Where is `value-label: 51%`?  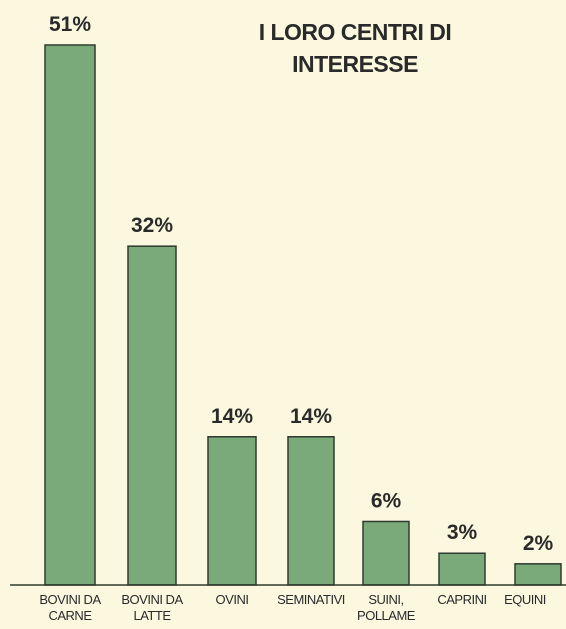 value-label: 51% is located at coordinates (70, 24).